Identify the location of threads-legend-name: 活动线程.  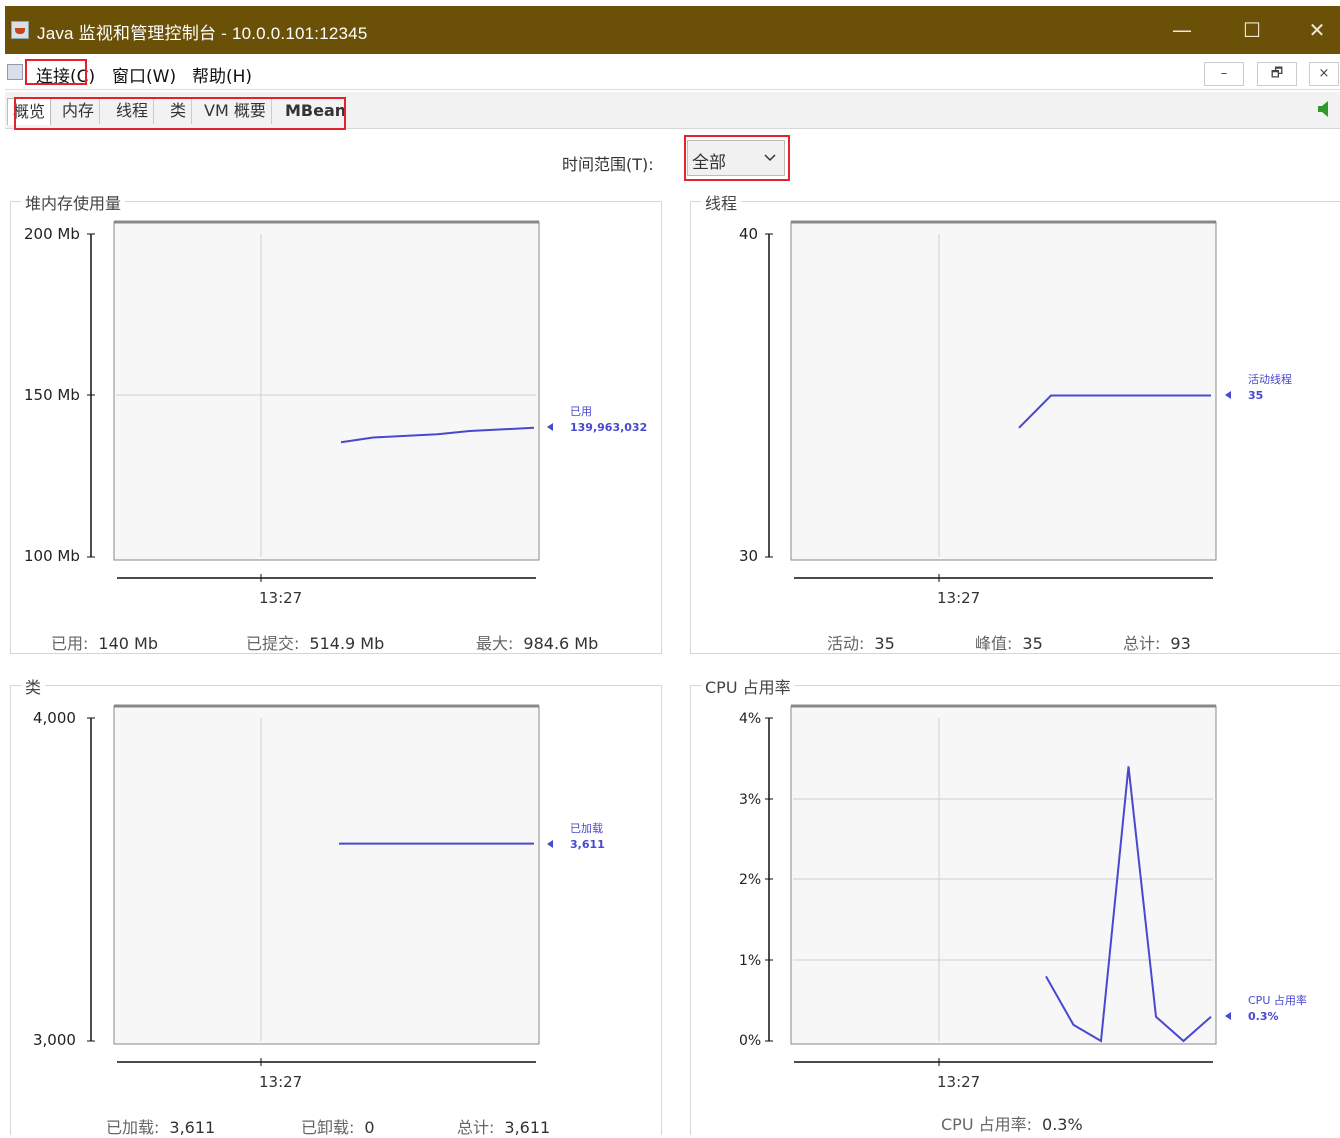
(1270, 379).